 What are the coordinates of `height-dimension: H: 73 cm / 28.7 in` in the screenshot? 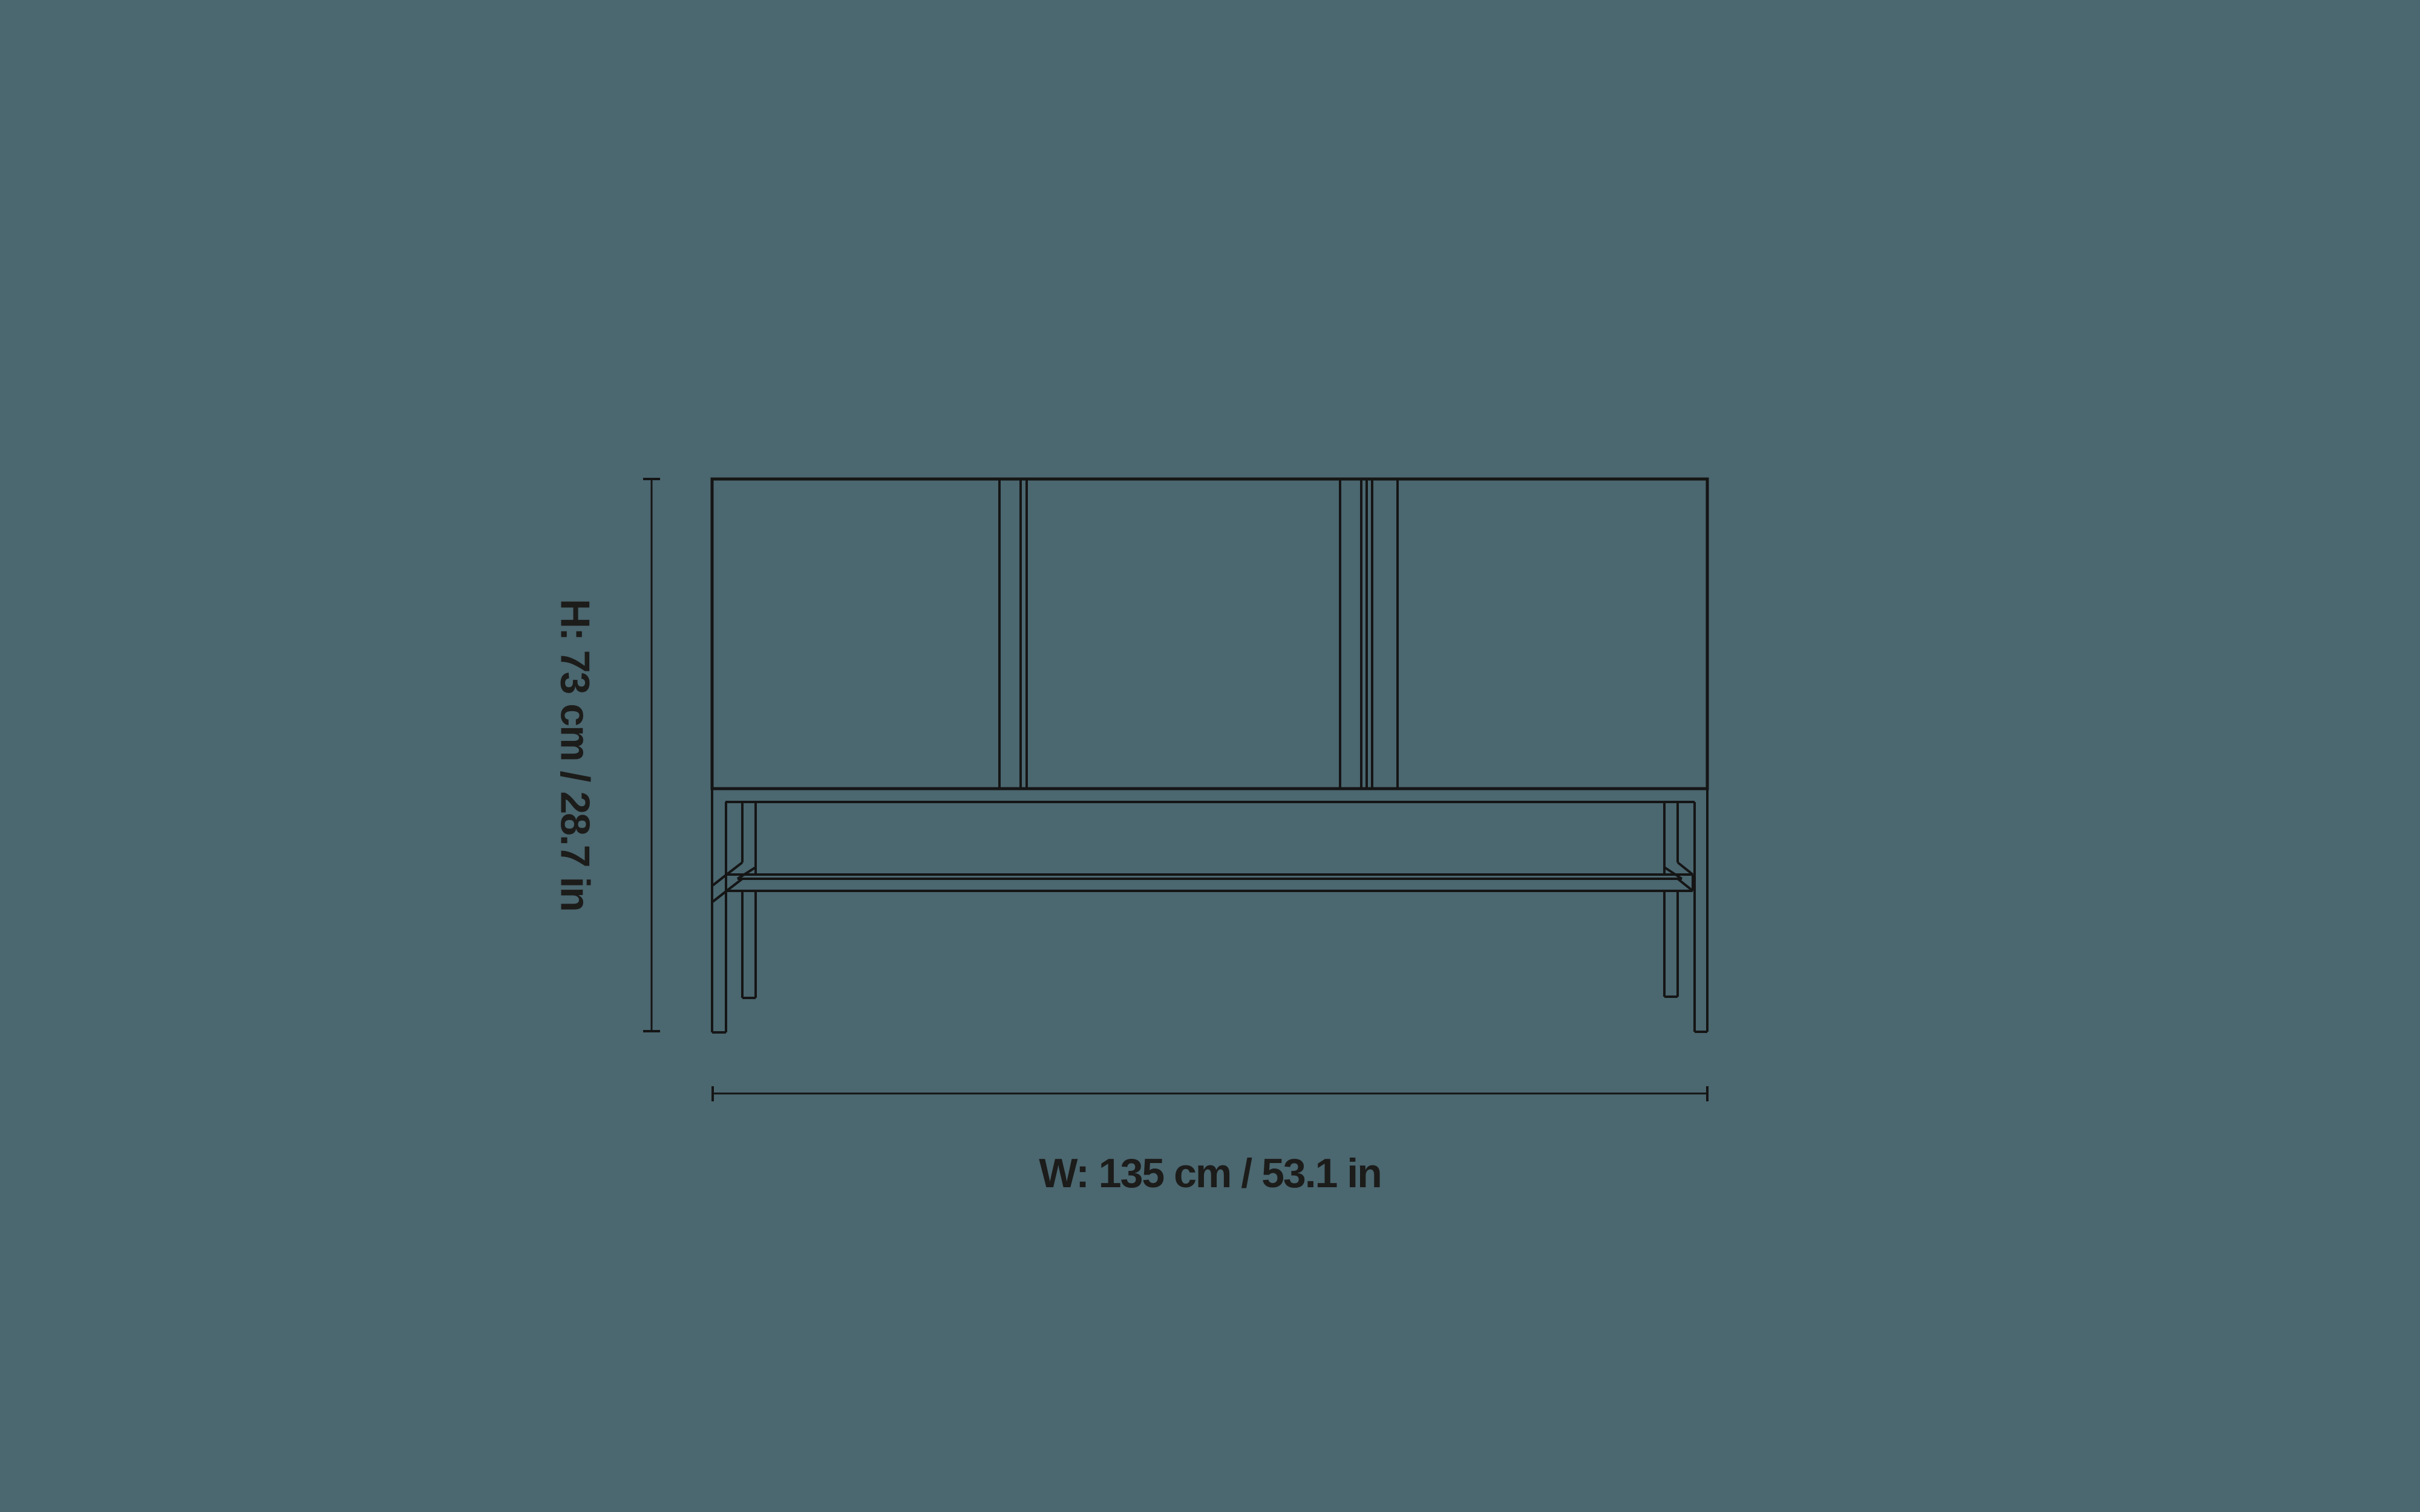 It's located at (606, 755).